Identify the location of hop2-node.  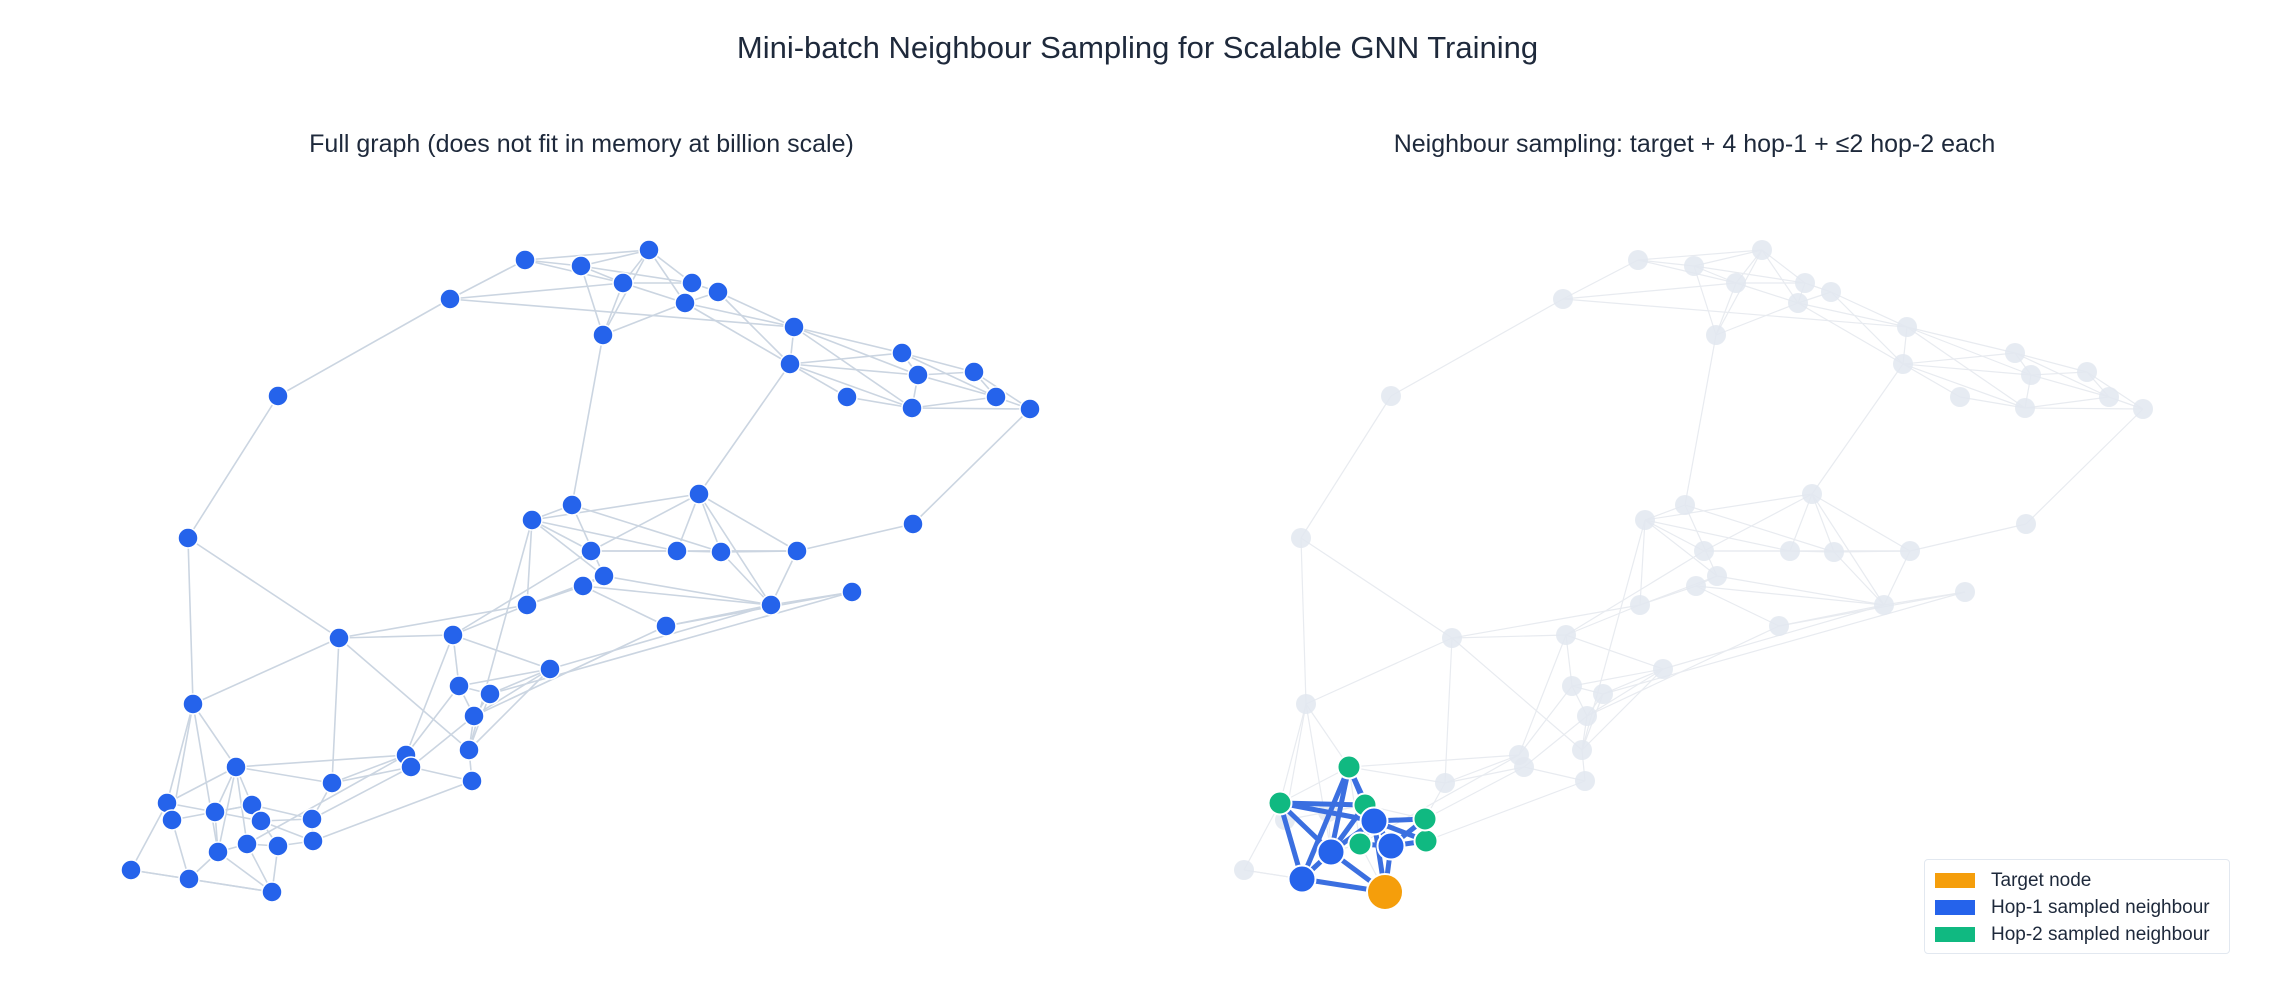
(1360, 844).